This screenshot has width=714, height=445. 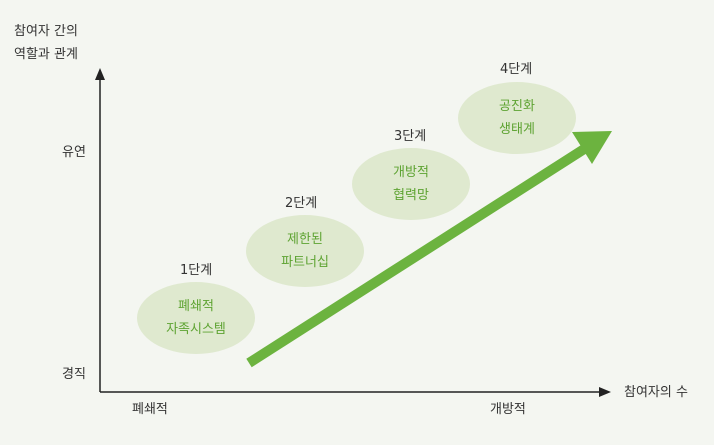 I want to click on growth-arrow-head, so click(x=592, y=147).